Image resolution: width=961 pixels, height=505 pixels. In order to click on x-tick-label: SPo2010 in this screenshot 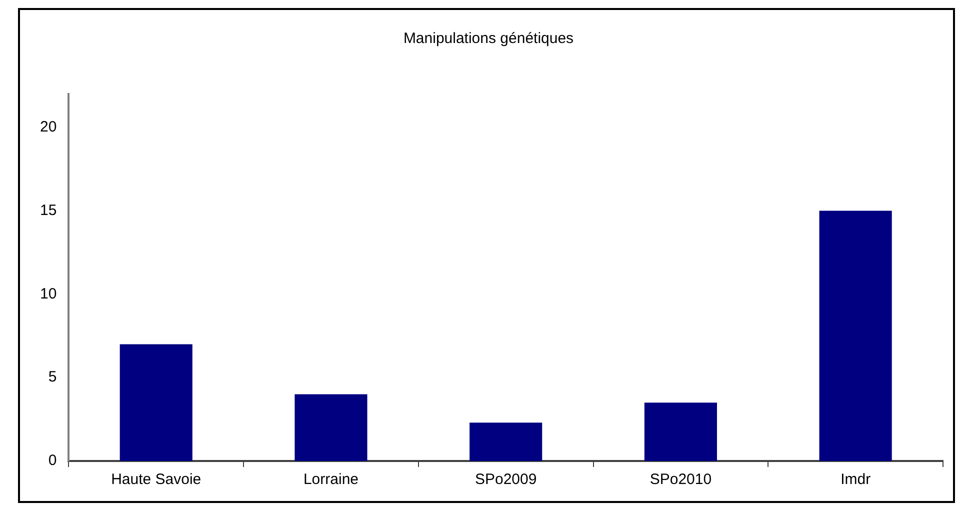, I will do `click(681, 479)`.